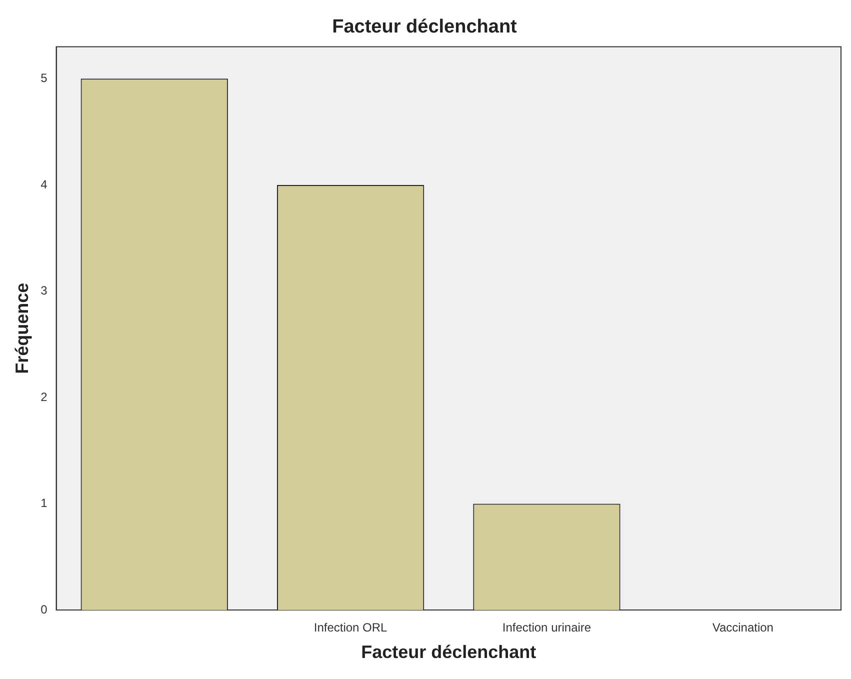 Image resolution: width=851 pixels, height=679 pixels. Describe the element at coordinates (743, 627) in the screenshot. I see `x-tick-label: Vaccination` at that location.